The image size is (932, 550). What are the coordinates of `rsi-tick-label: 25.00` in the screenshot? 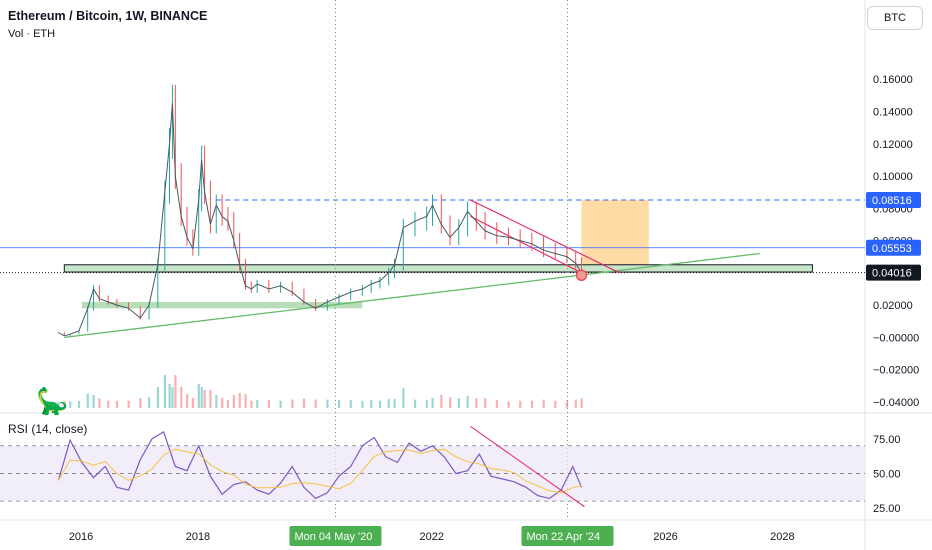 It's located at (887, 509).